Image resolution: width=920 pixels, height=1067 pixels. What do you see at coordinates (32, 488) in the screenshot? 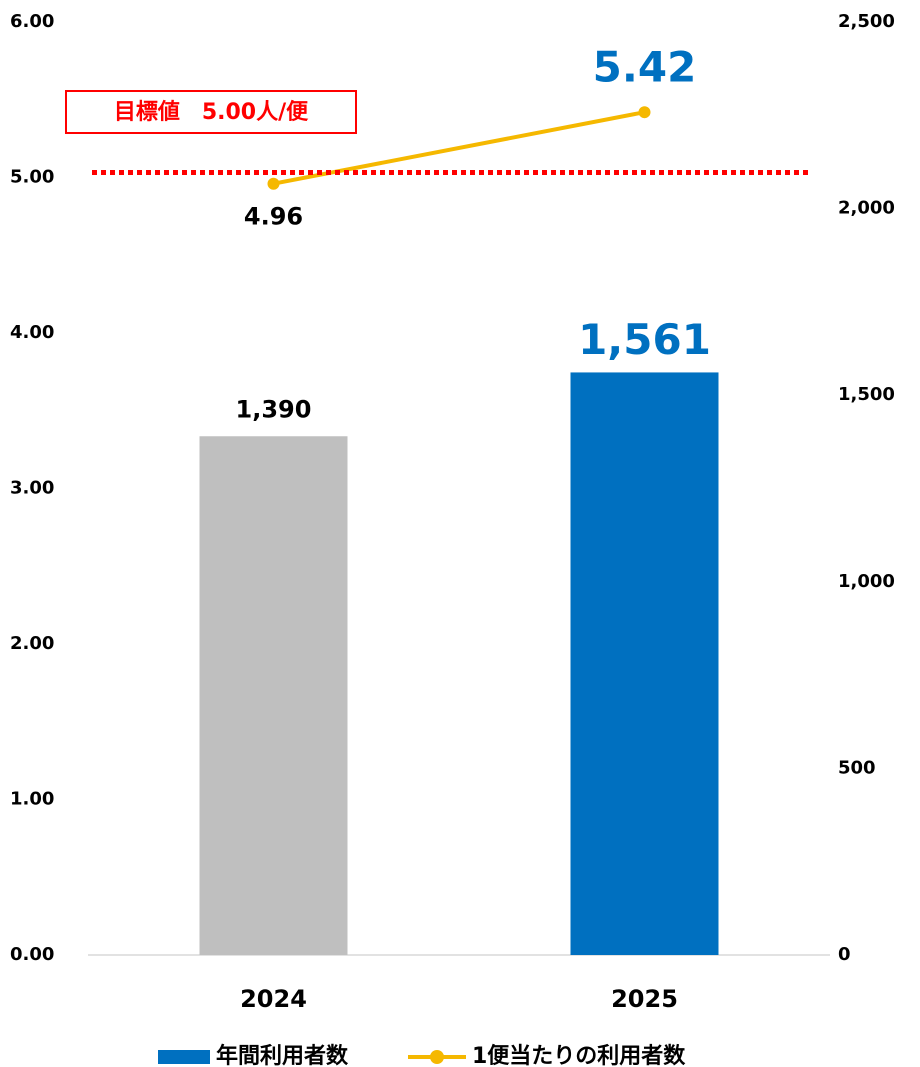
I see `y-tick-label: 3.00` at bounding box center [32, 488].